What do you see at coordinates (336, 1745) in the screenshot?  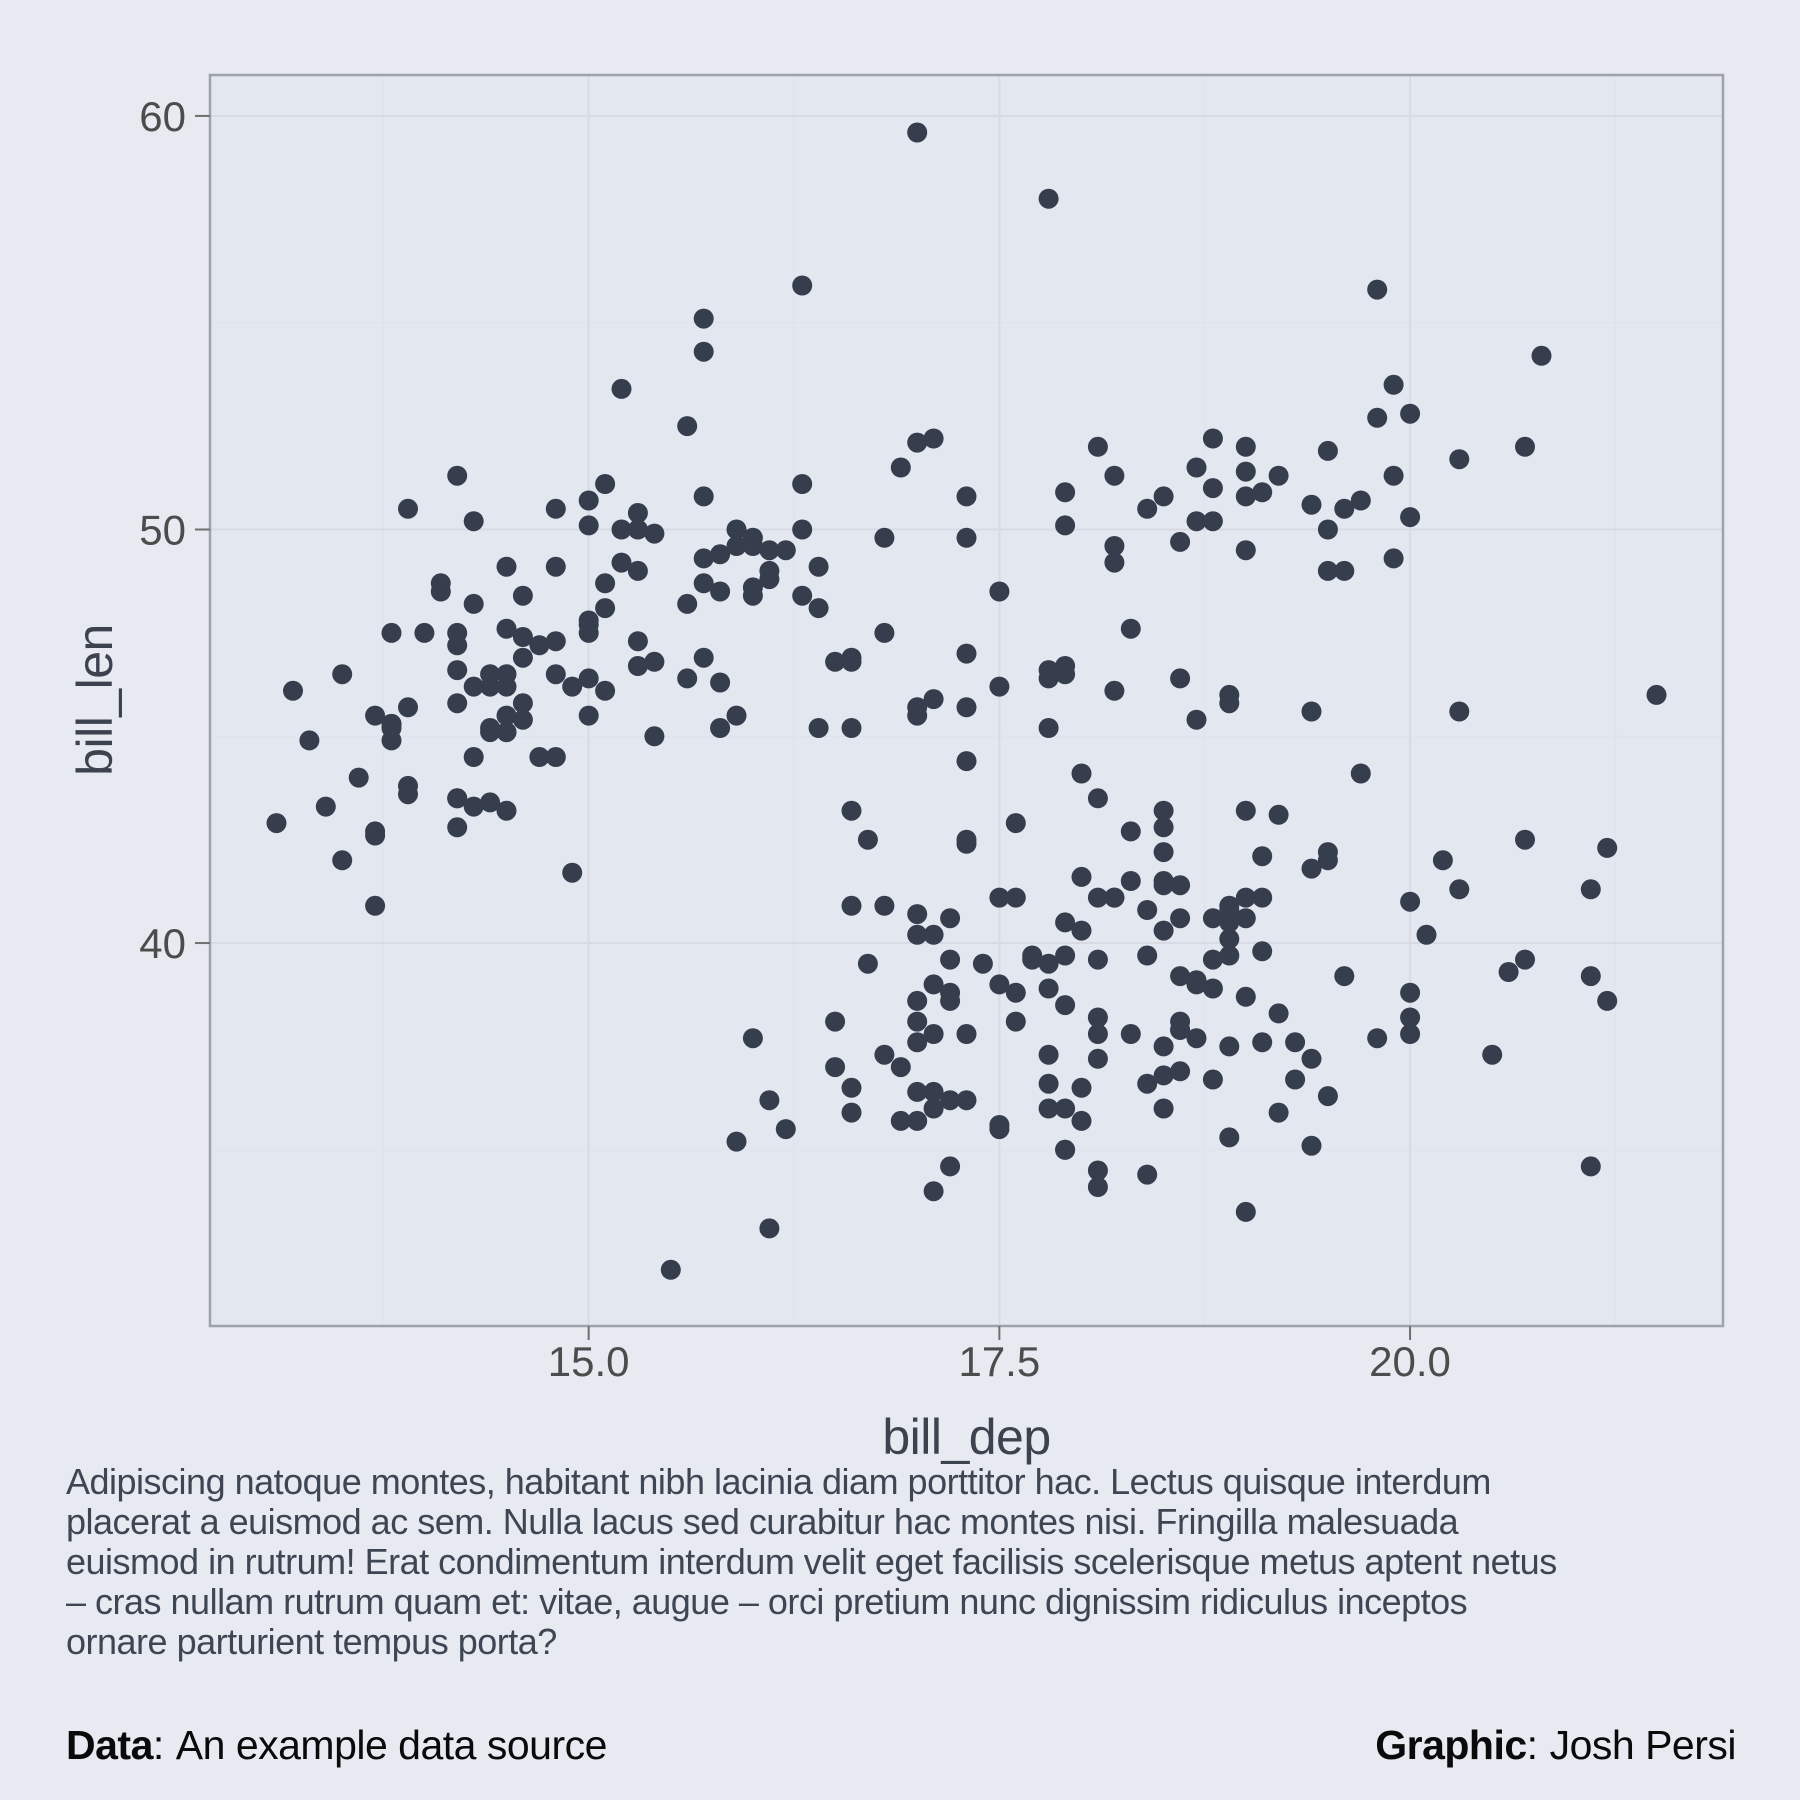 I see `data-source-credit: Data: An example data source` at bounding box center [336, 1745].